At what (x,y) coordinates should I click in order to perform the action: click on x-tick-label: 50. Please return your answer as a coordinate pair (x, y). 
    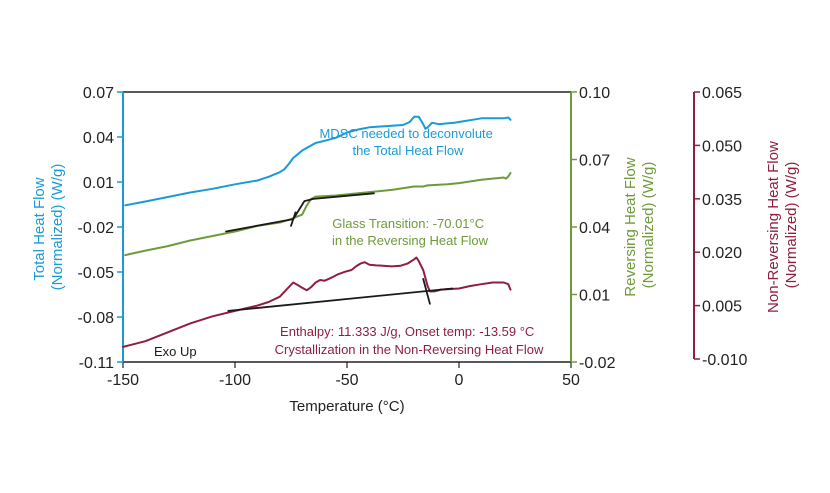
    Looking at the image, I should click on (571, 380).